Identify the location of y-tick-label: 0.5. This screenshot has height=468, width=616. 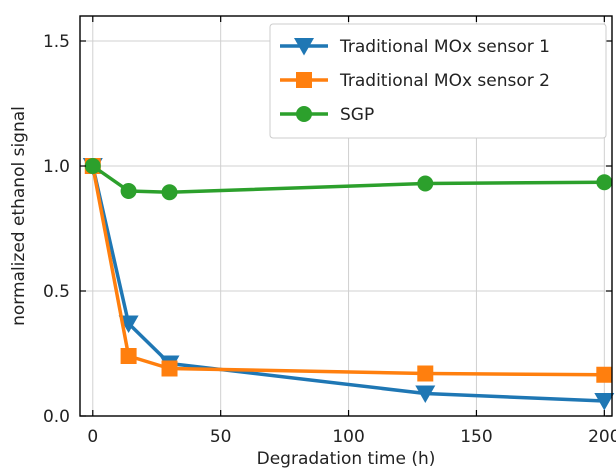
(56, 292).